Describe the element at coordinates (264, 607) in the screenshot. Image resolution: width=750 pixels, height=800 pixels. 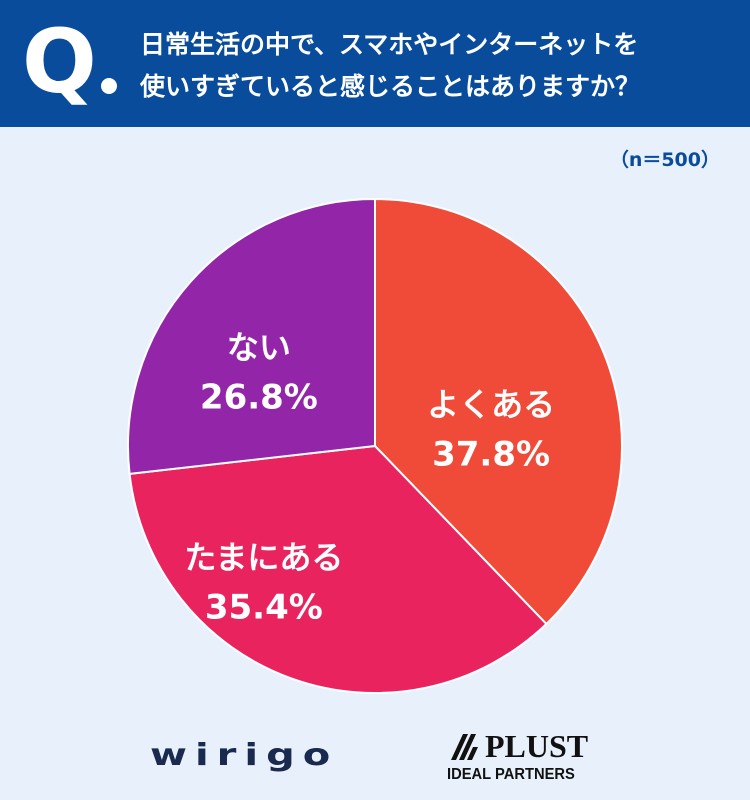
I see `slice-value-2: 35.4%` at that location.